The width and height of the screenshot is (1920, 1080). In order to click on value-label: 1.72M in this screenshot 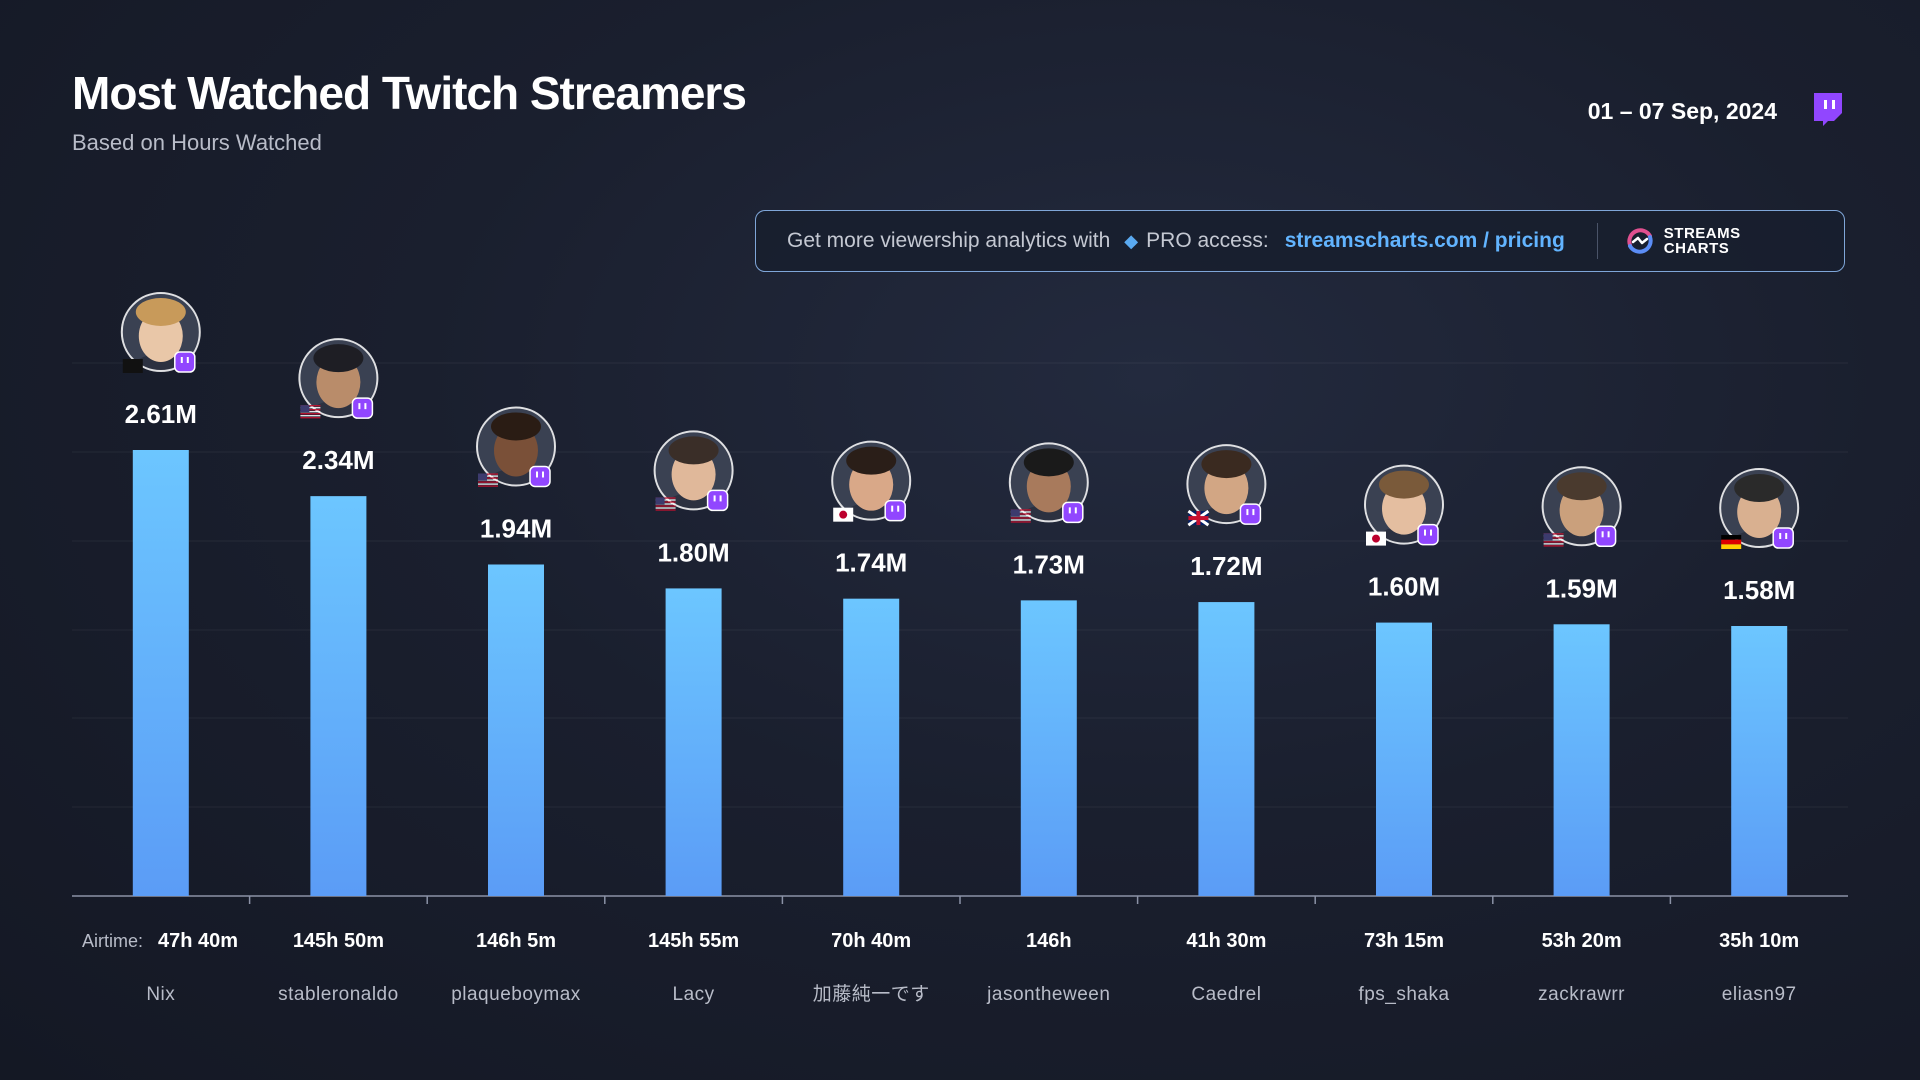, I will do `click(1226, 566)`.